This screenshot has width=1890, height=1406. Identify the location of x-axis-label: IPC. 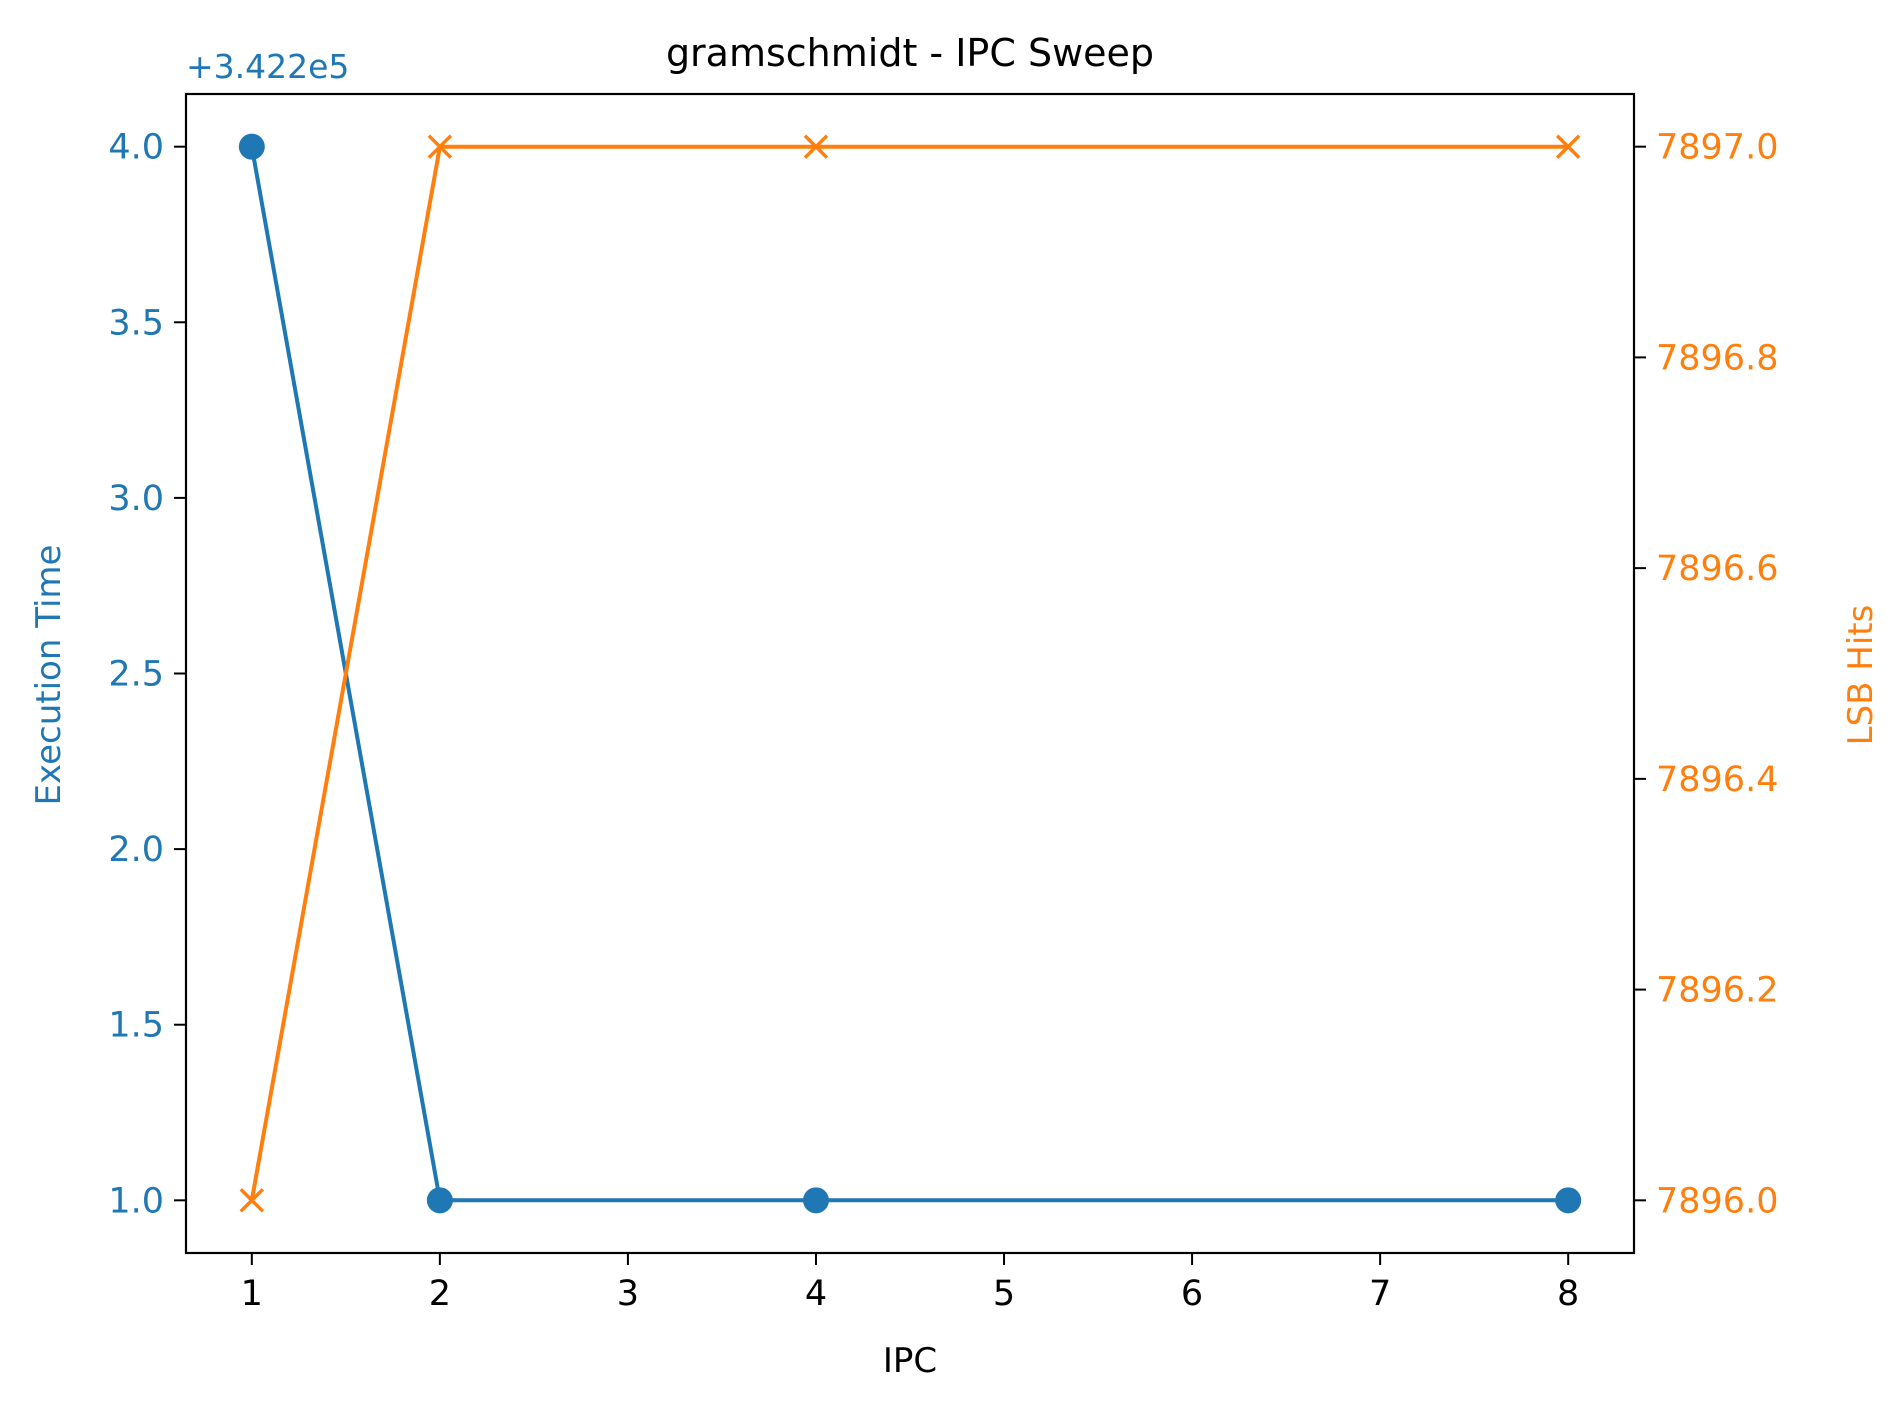
(910, 1361).